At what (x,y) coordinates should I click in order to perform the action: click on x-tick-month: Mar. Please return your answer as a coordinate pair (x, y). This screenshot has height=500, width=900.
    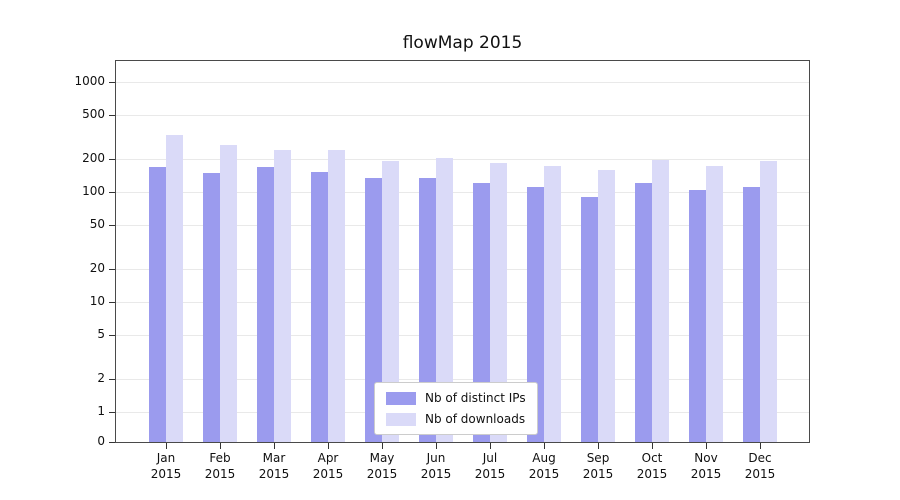
    Looking at the image, I should click on (274, 458).